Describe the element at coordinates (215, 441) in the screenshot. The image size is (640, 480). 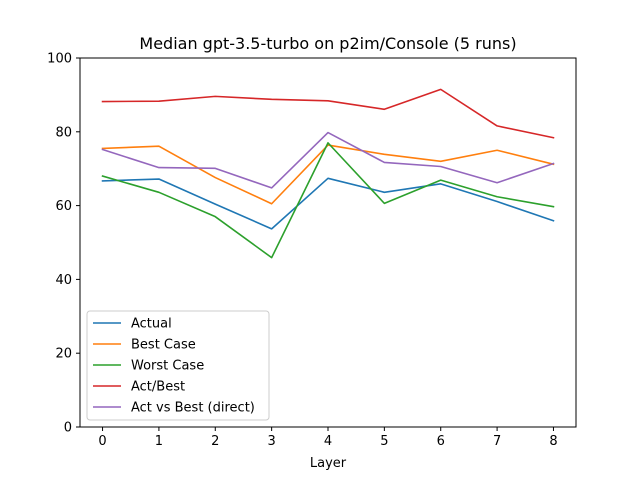
I see `x-tick-label: 2` at that location.